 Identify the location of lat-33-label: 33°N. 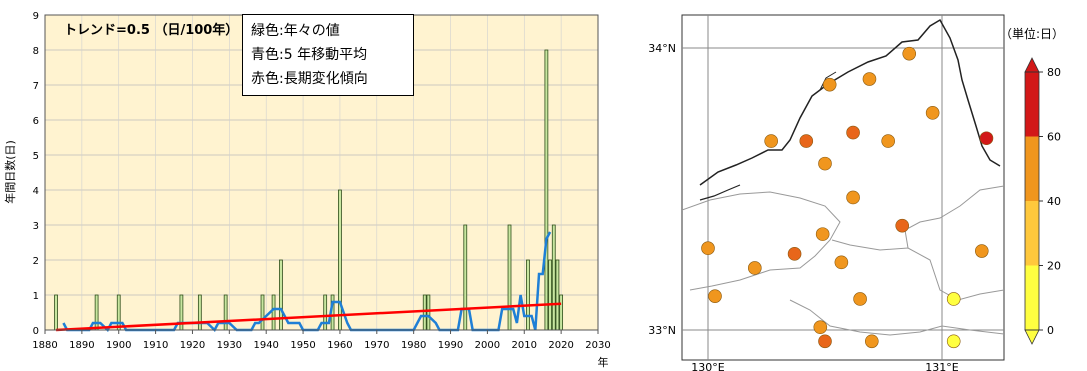
(662, 330).